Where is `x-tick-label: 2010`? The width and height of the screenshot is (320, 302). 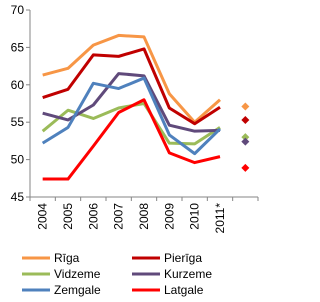 x-tick-label: 2010 is located at coordinates (195, 216).